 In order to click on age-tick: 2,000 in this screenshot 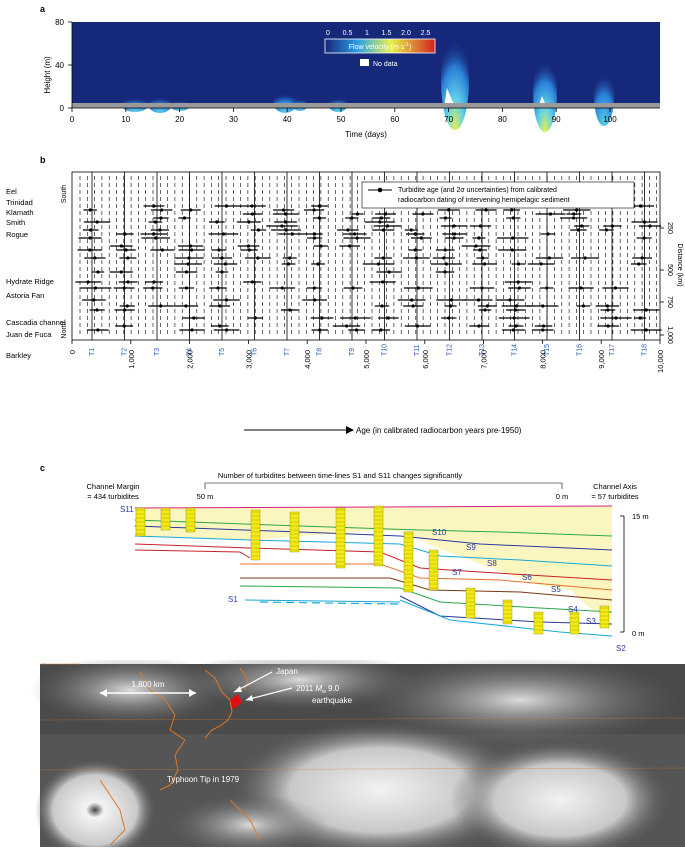, I will do `click(190, 359)`.